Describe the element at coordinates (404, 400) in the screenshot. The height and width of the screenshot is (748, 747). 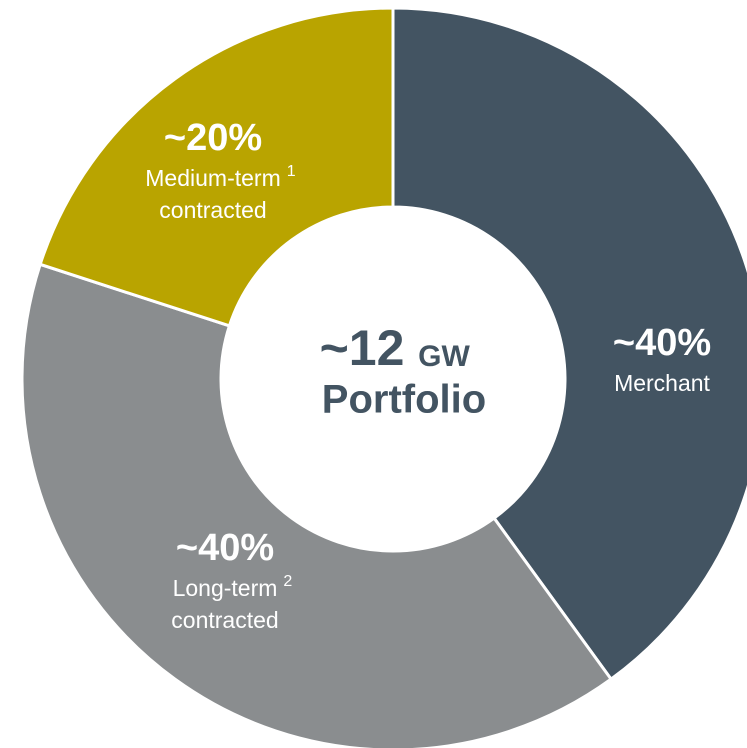
I see `center-text: Portfolio` at that location.